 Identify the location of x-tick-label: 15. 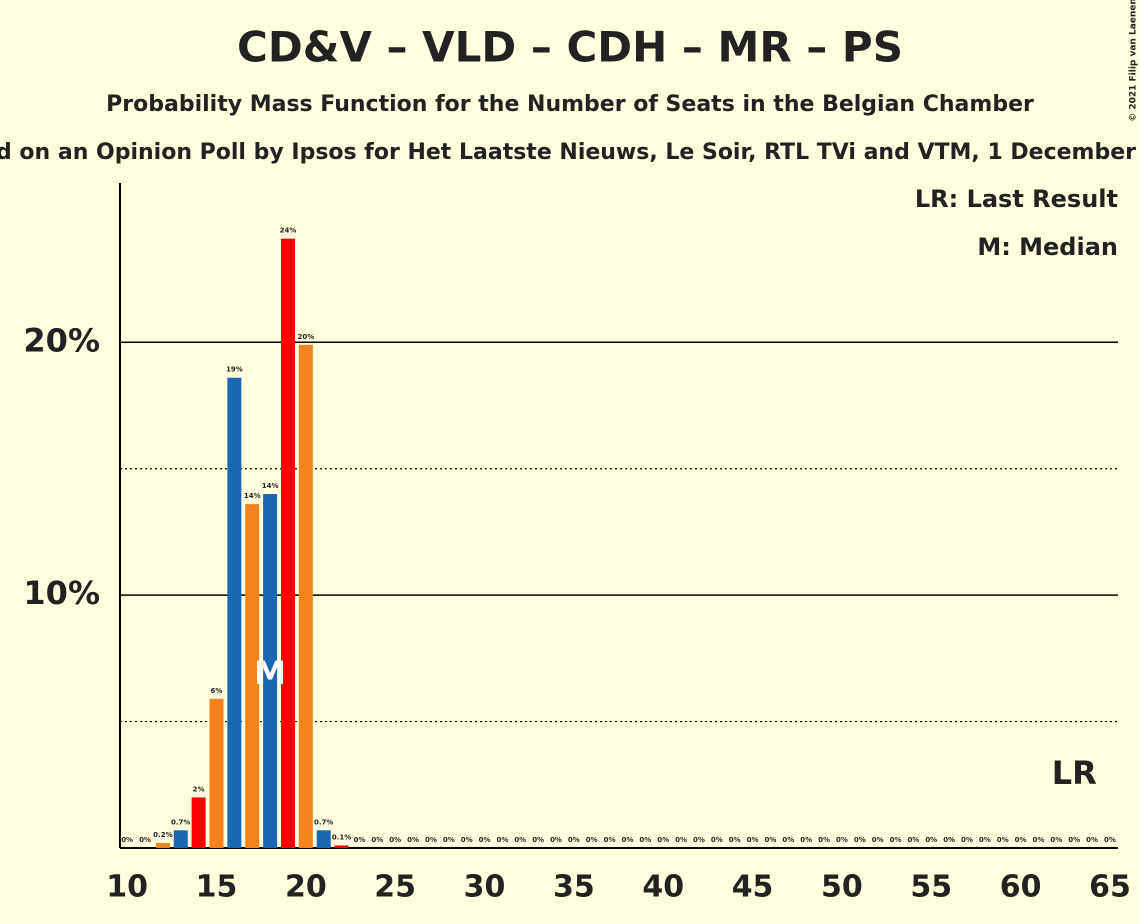
(217, 887).